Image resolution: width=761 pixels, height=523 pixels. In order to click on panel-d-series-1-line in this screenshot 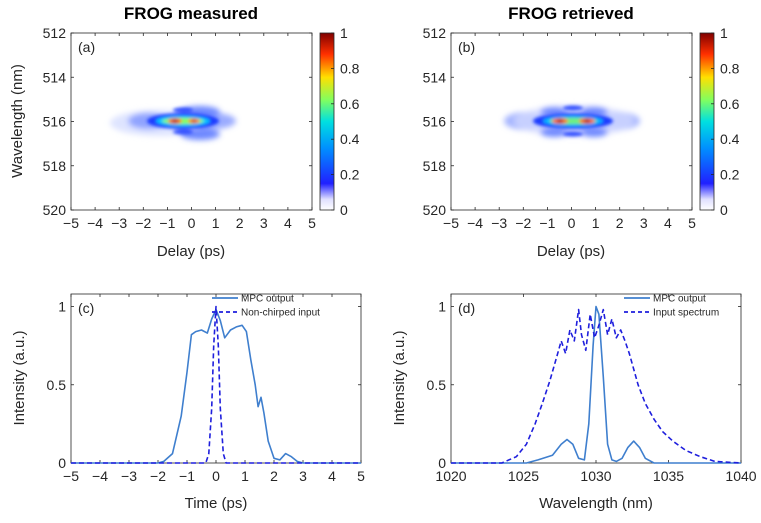, I will do `click(596, 384)`.